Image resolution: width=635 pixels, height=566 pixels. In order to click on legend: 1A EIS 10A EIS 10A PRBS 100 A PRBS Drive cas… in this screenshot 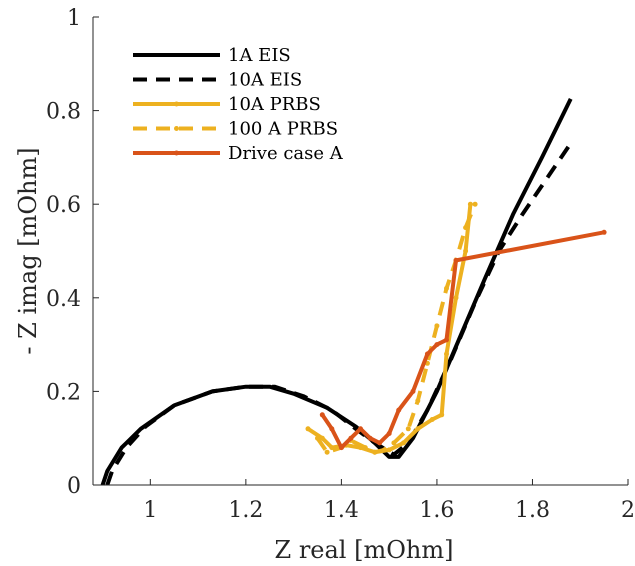, I will do `click(238, 104)`.